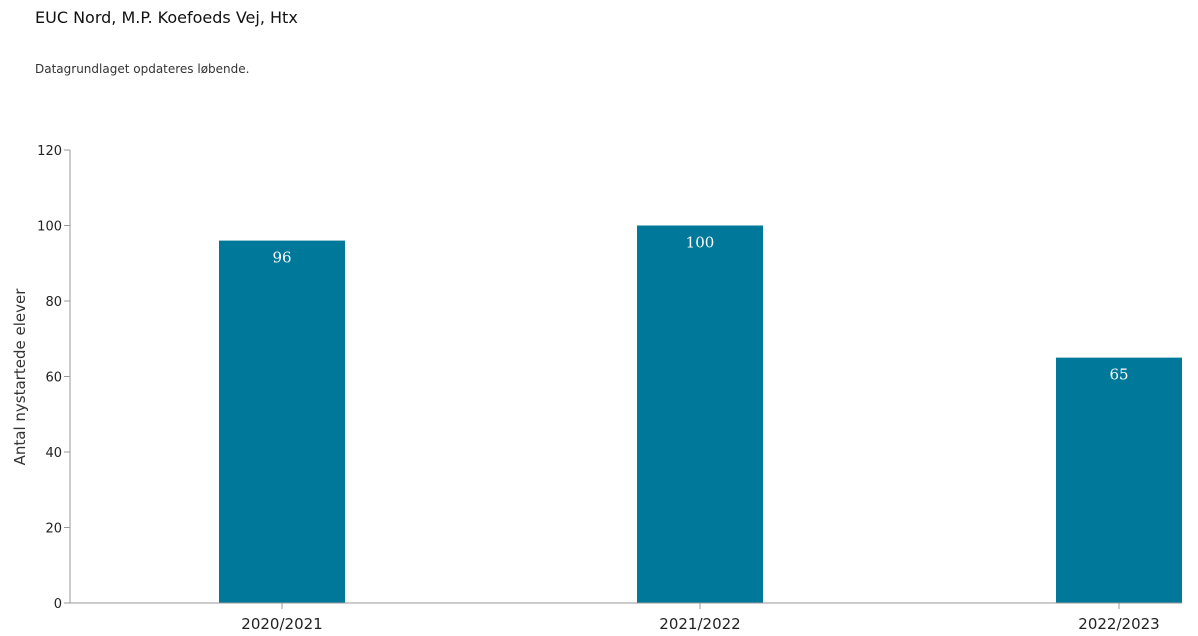 The image size is (1198, 636). I want to click on y-axis: 0 20 40 60 80 100 120, so click(54, 378).